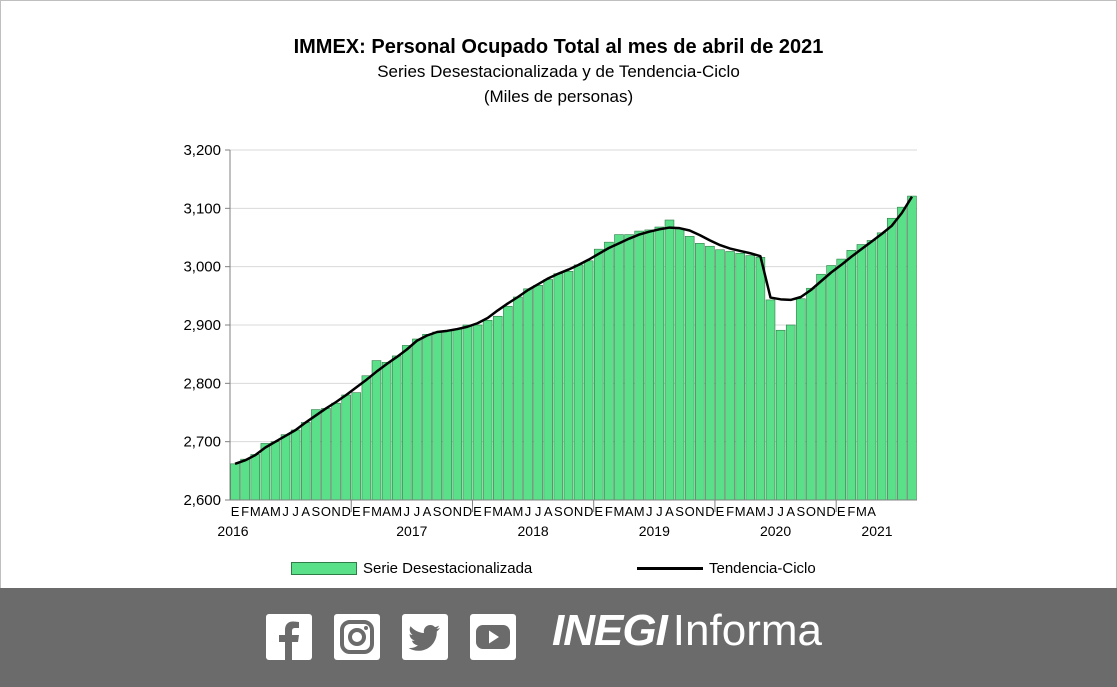 The height and width of the screenshot is (687, 1117). What do you see at coordinates (425, 637) in the screenshot?
I see `twitter-icon` at bounding box center [425, 637].